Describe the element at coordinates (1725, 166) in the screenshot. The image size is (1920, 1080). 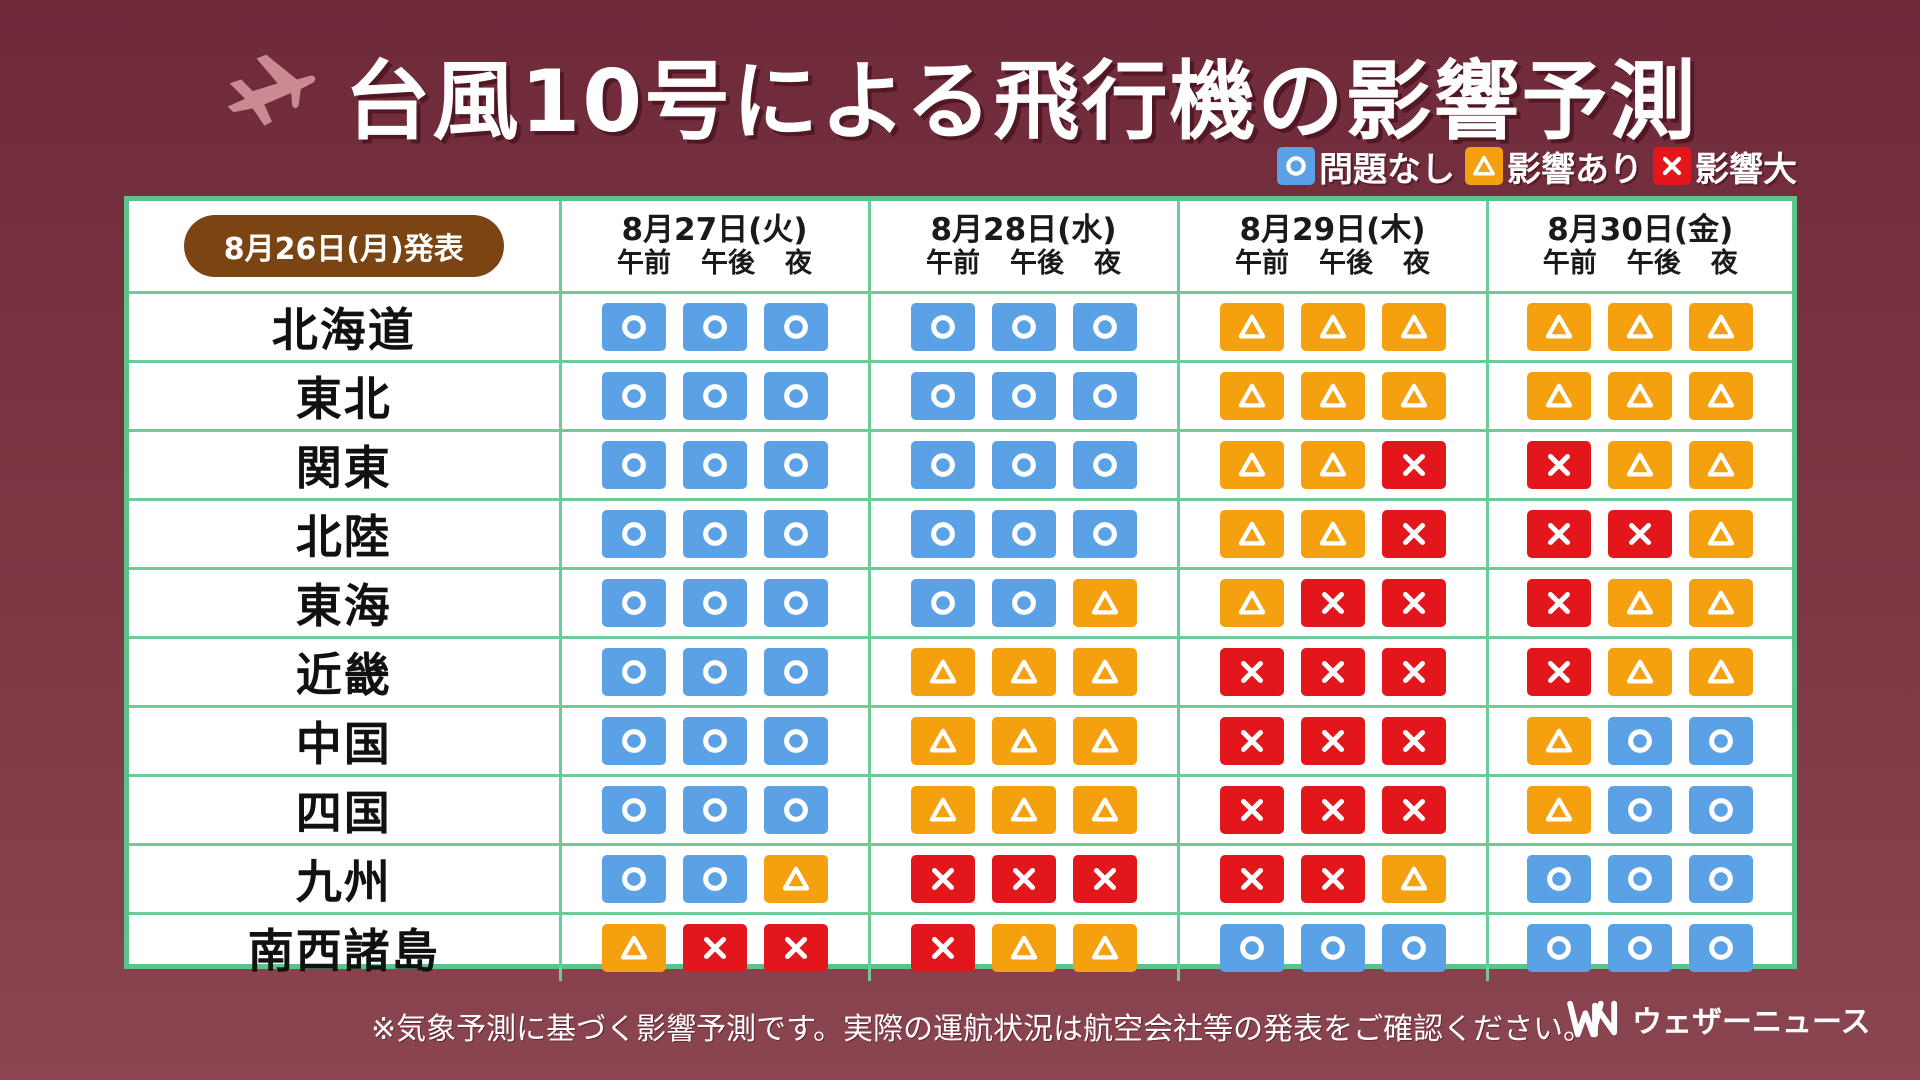
I see `legend-item-bad: 影響大` at that location.